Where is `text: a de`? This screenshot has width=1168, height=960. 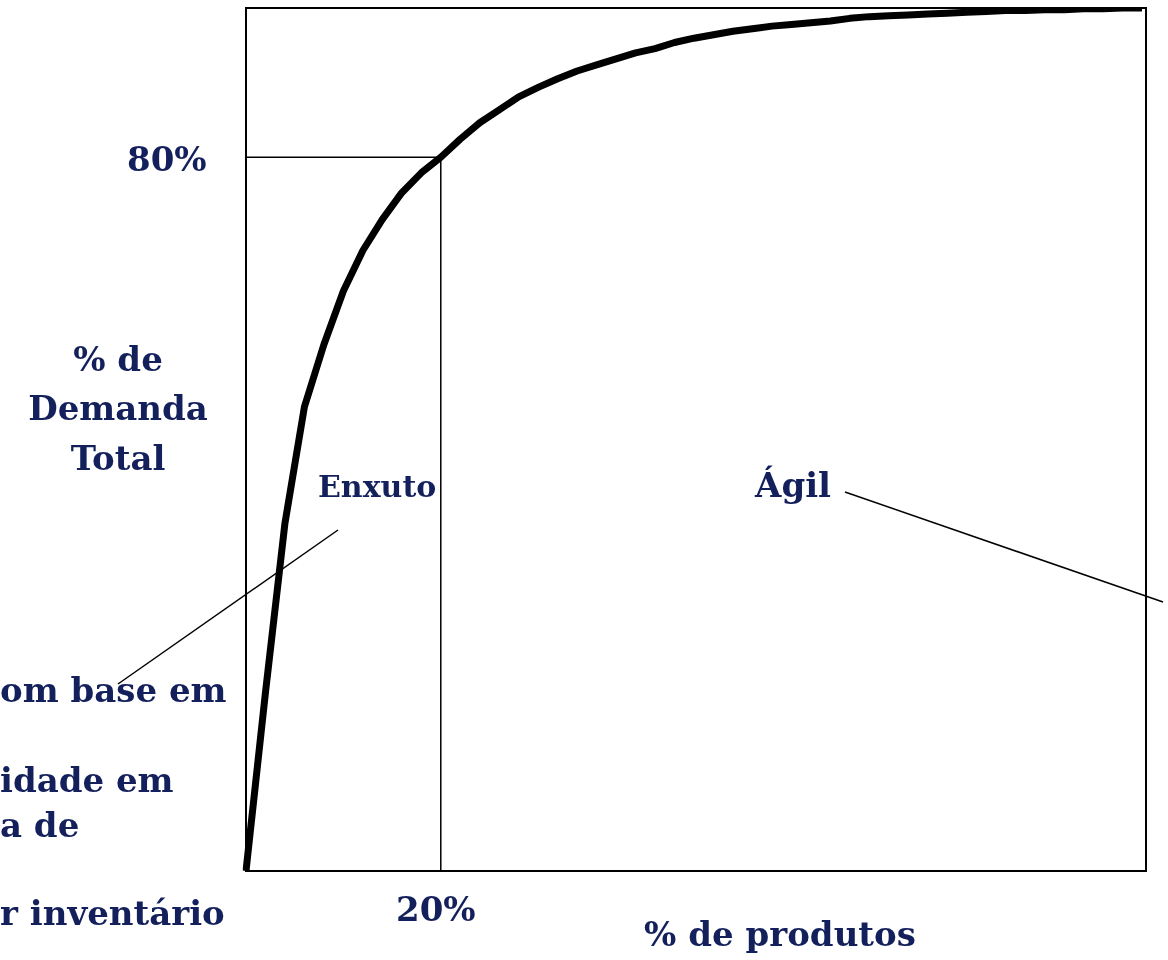 text: a de is located at coordinates (40, 825).